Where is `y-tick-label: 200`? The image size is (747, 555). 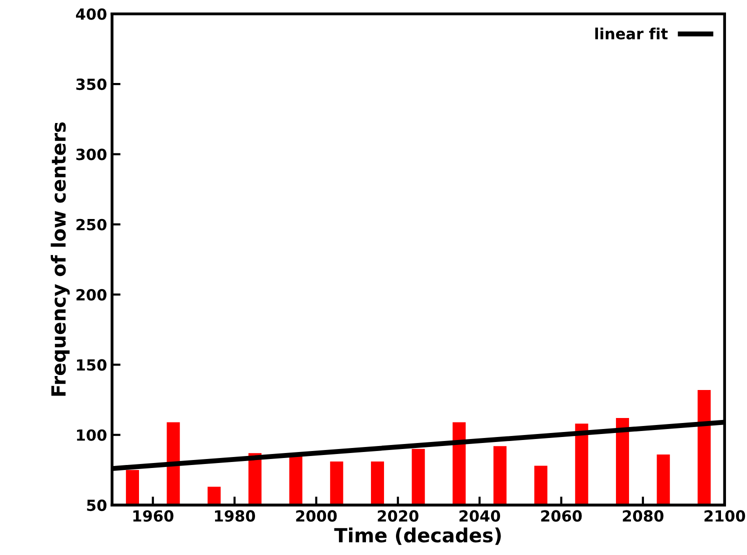
y-tick-label: 200 is located at coordinates (91, 295).